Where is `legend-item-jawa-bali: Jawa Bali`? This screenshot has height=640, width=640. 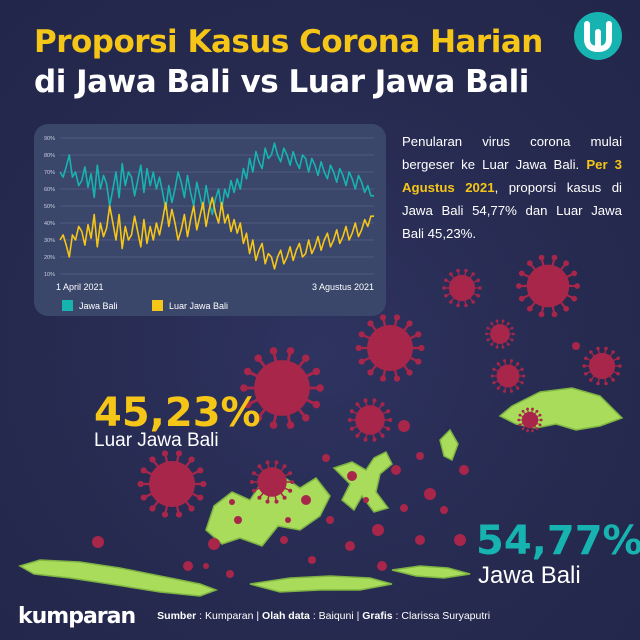 legend-item-jawa-bali: Jawa Bali is located at coordinates (90, 305).